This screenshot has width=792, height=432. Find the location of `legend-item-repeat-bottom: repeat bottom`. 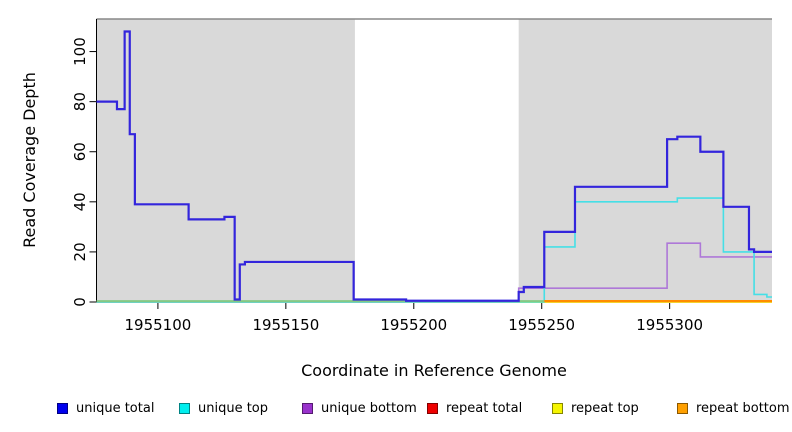

legend-item-repeat-bottom: repeat bottom is located at coordinates (733, 408).